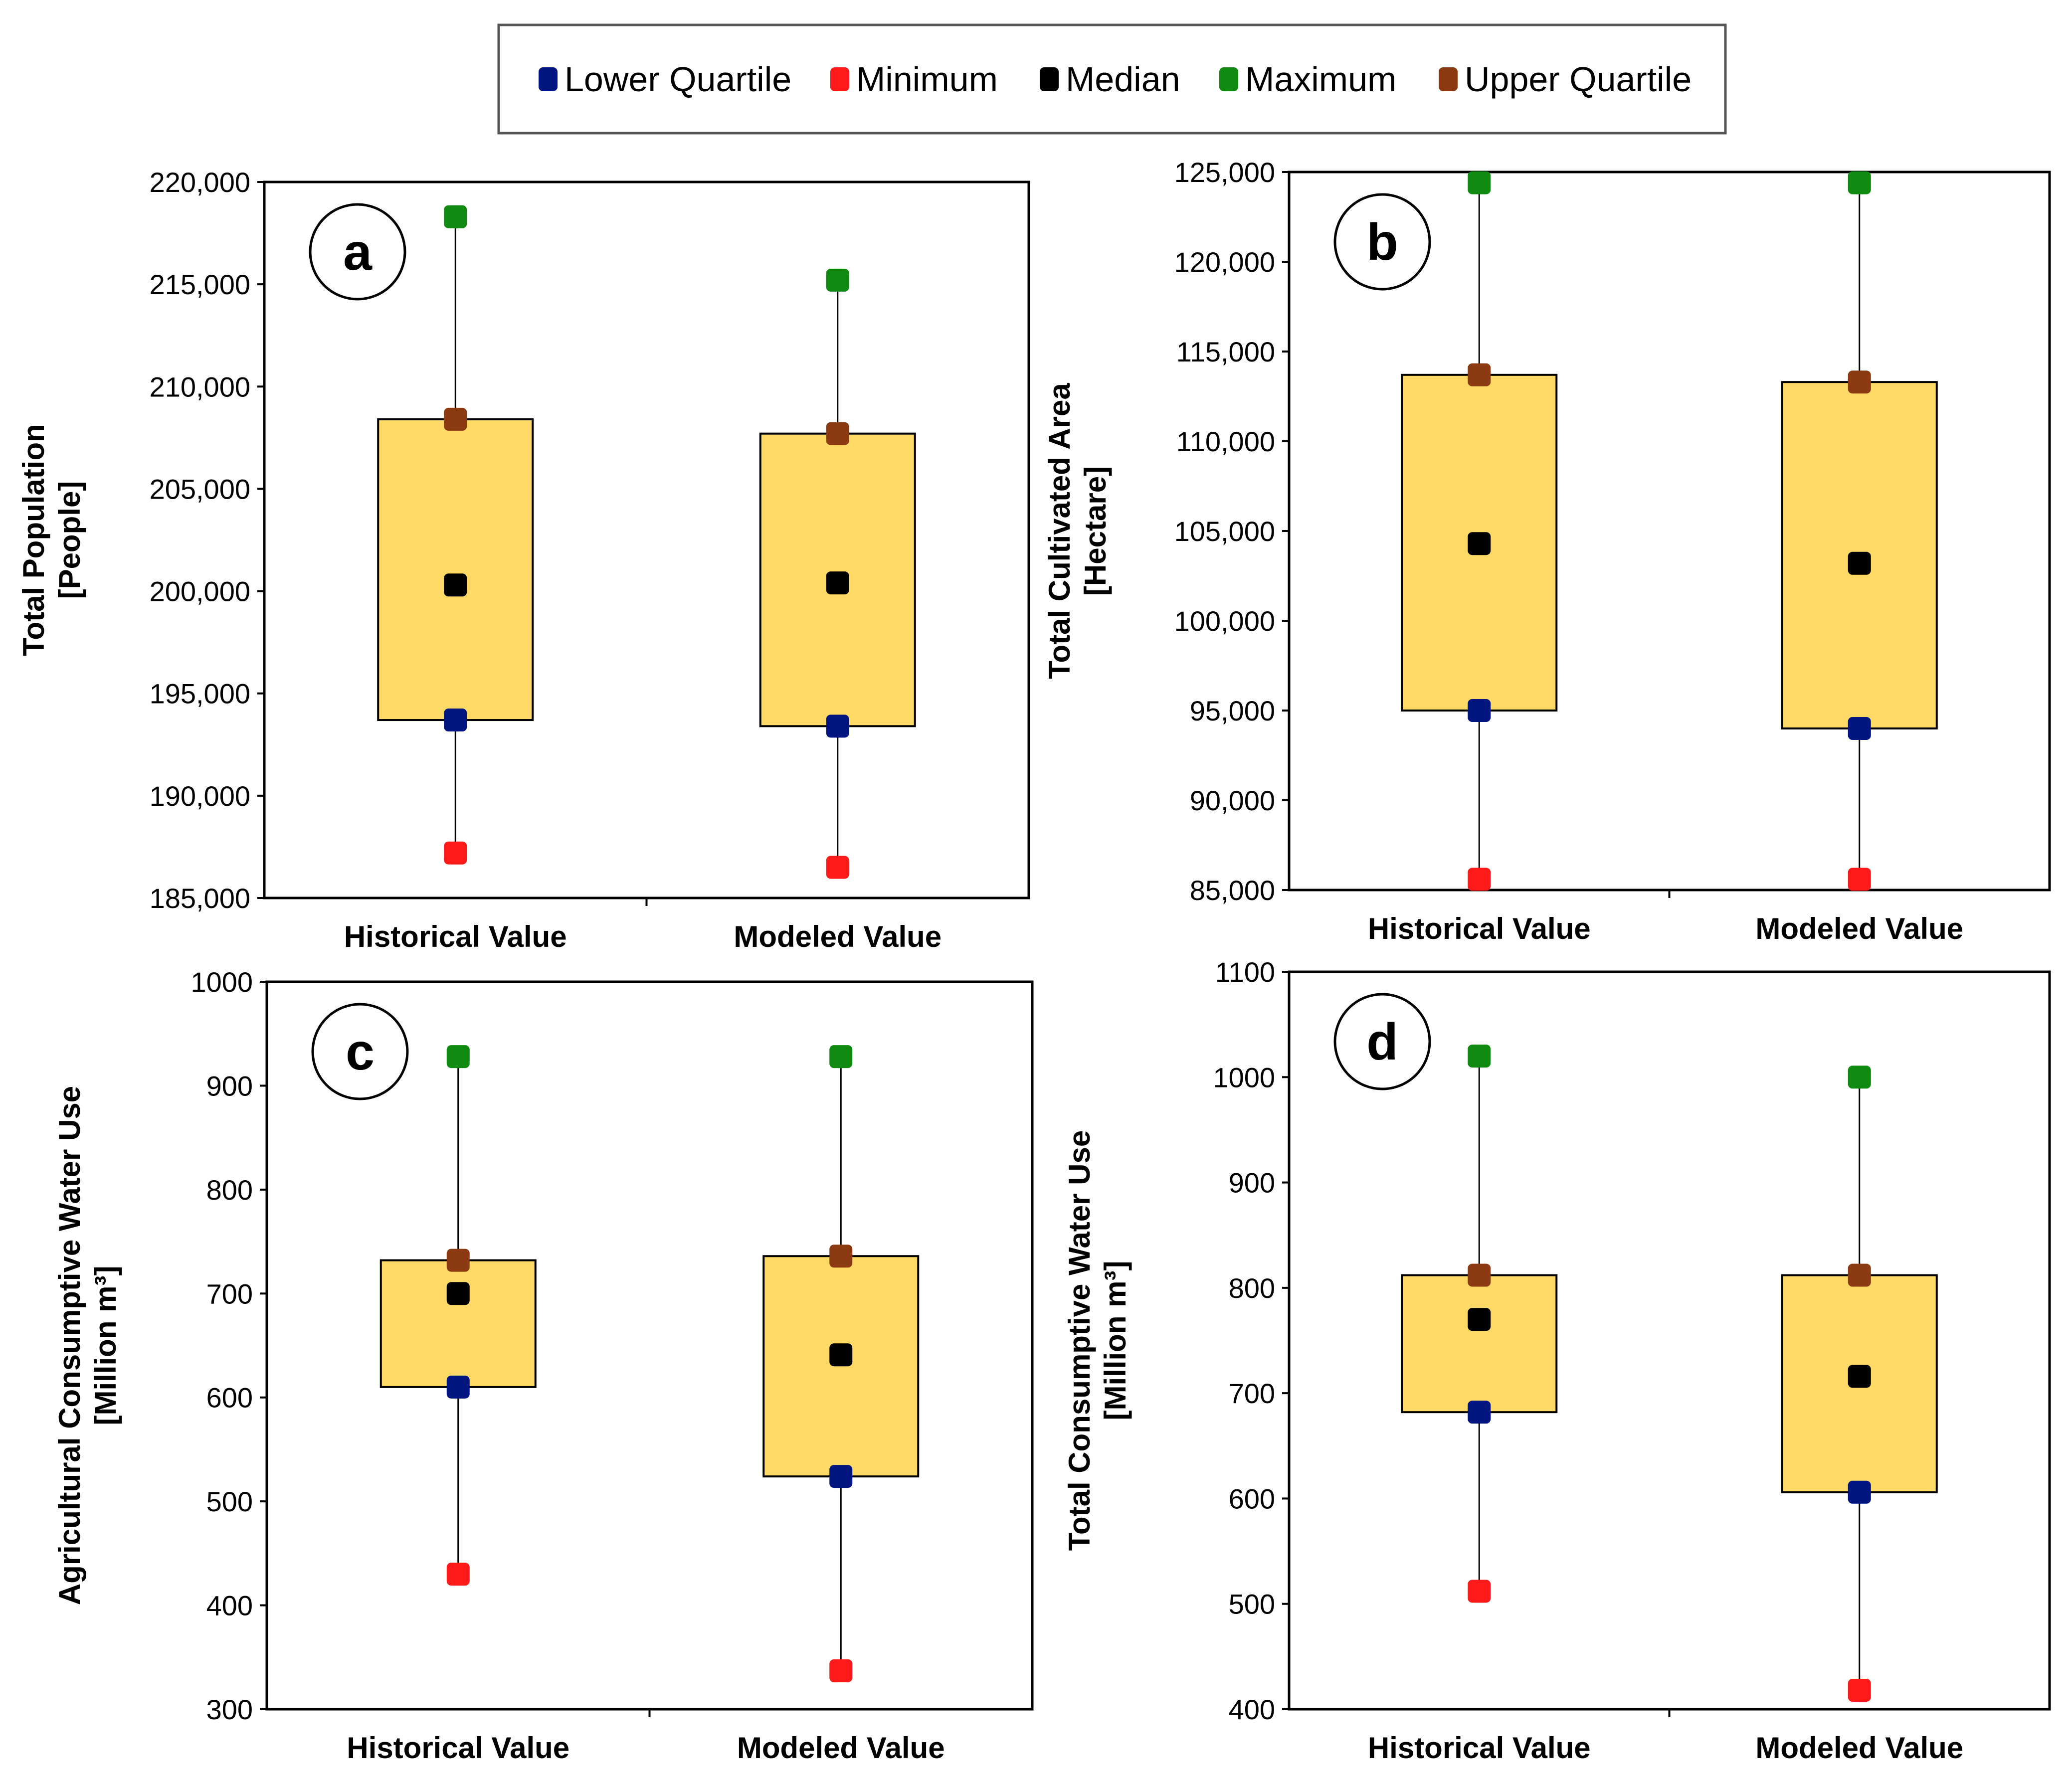 This screenshot has height=1791, width=2072. Describe the element at coordinates (678, 80) in the screenshot. I see `legend-label-lower-quartile: Lower Quartile` at that location.